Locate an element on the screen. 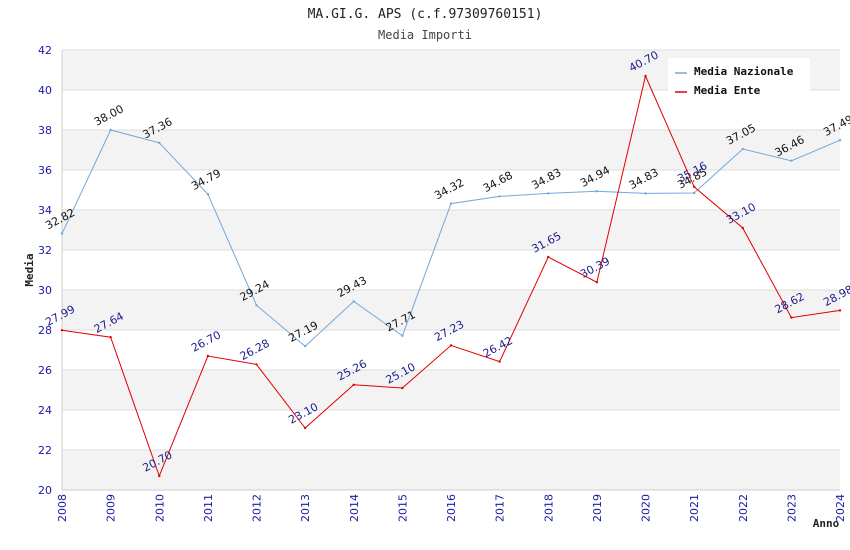  y-tick-label: 34 is located at coordinates (45, 210).